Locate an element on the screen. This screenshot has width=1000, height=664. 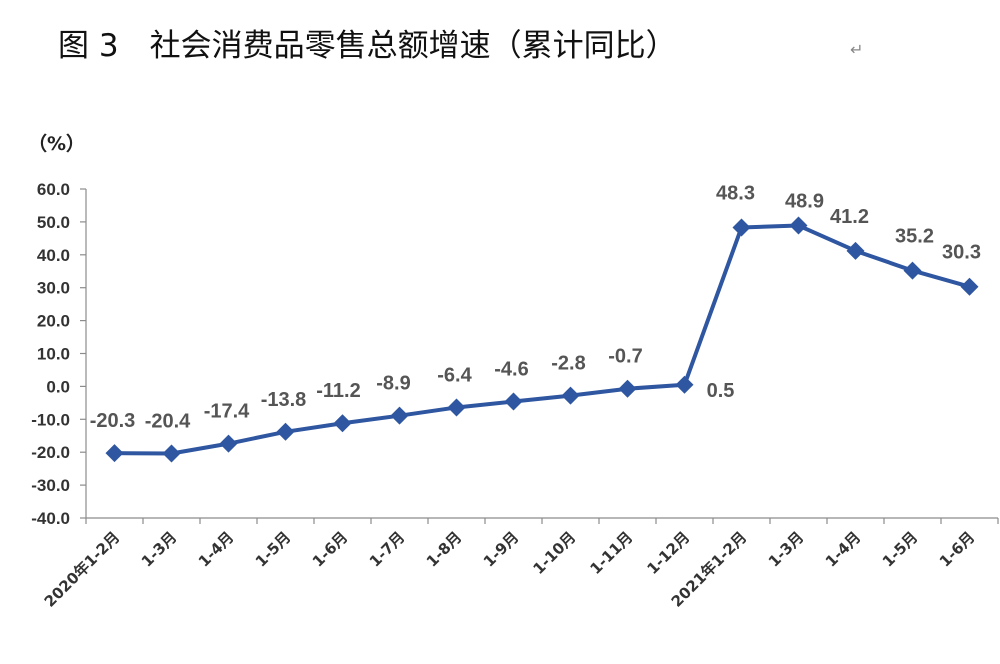
x-tick-label: 1-9月 is located at coordinates (501, 549).